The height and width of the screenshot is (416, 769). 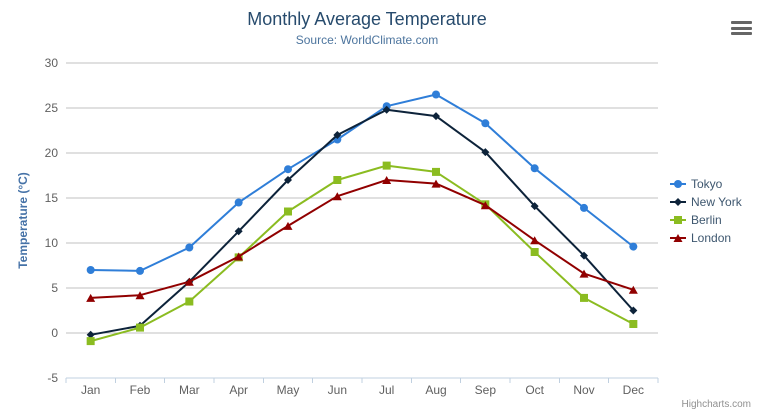 What do you see at coordinates (23, 220) in the screenshot?
I see `y-axis-title: Temperature (°C)` at bounding box center [23, 220].